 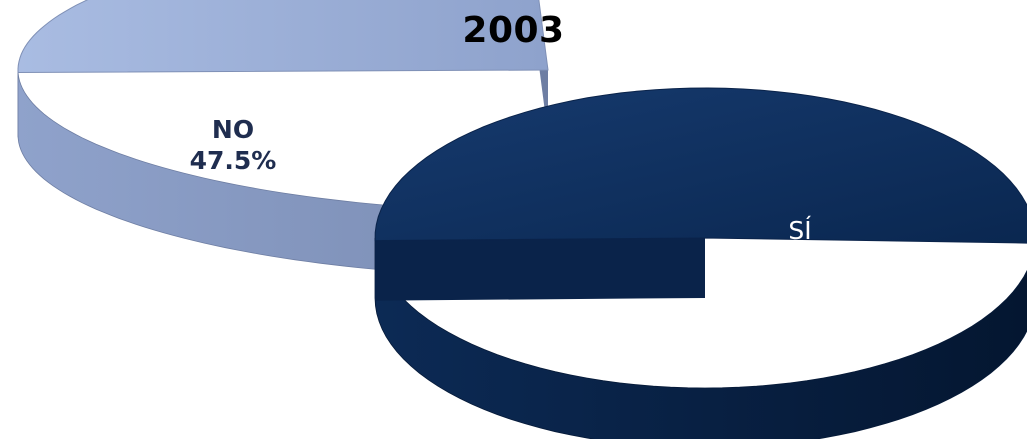 I want to click on slice-category-si: SÍ, so click(x=800, y=230).